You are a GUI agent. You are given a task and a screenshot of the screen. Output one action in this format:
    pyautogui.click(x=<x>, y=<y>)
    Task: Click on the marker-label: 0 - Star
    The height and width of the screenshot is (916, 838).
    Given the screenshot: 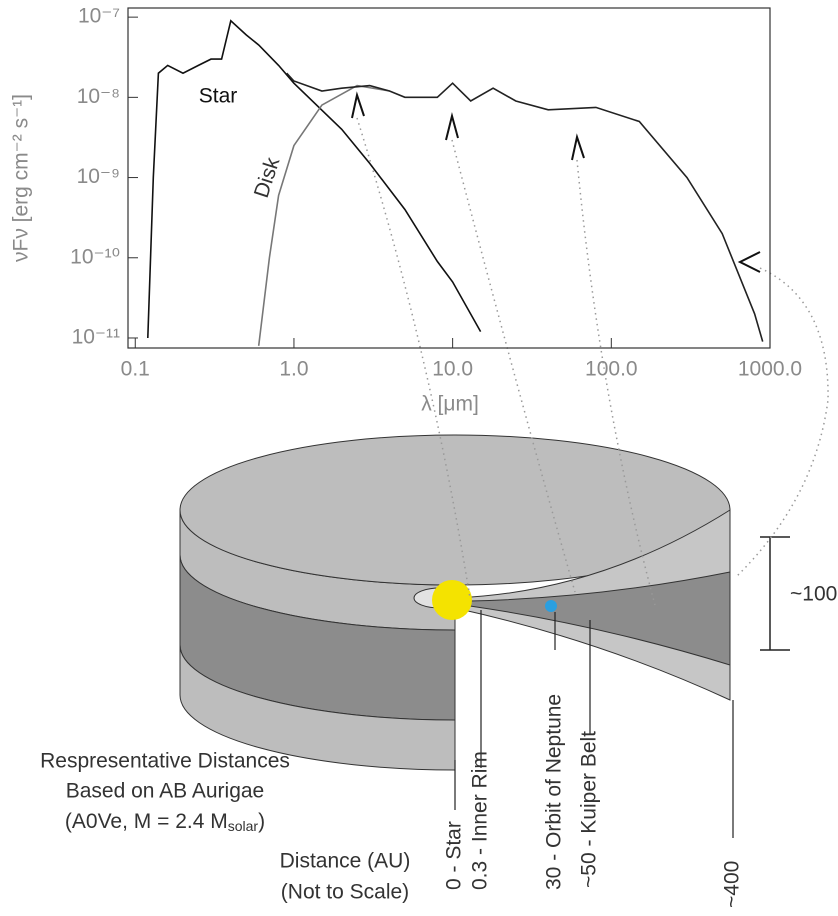 What is the action you would take?
    pyautogui.click(x=454, y=855)
    